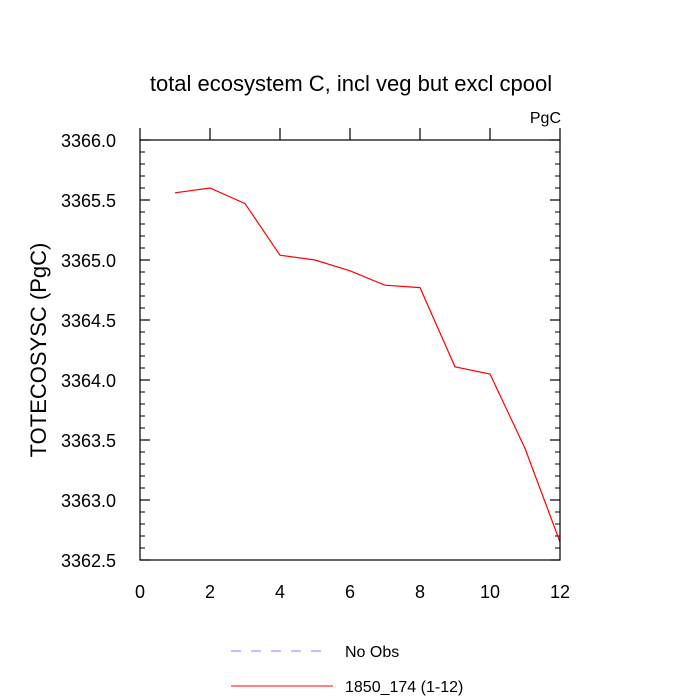  What do you see at coordinates (545, 118) in the screenshot?
I see `units-label: PgC` at bounding box center [545, 118].